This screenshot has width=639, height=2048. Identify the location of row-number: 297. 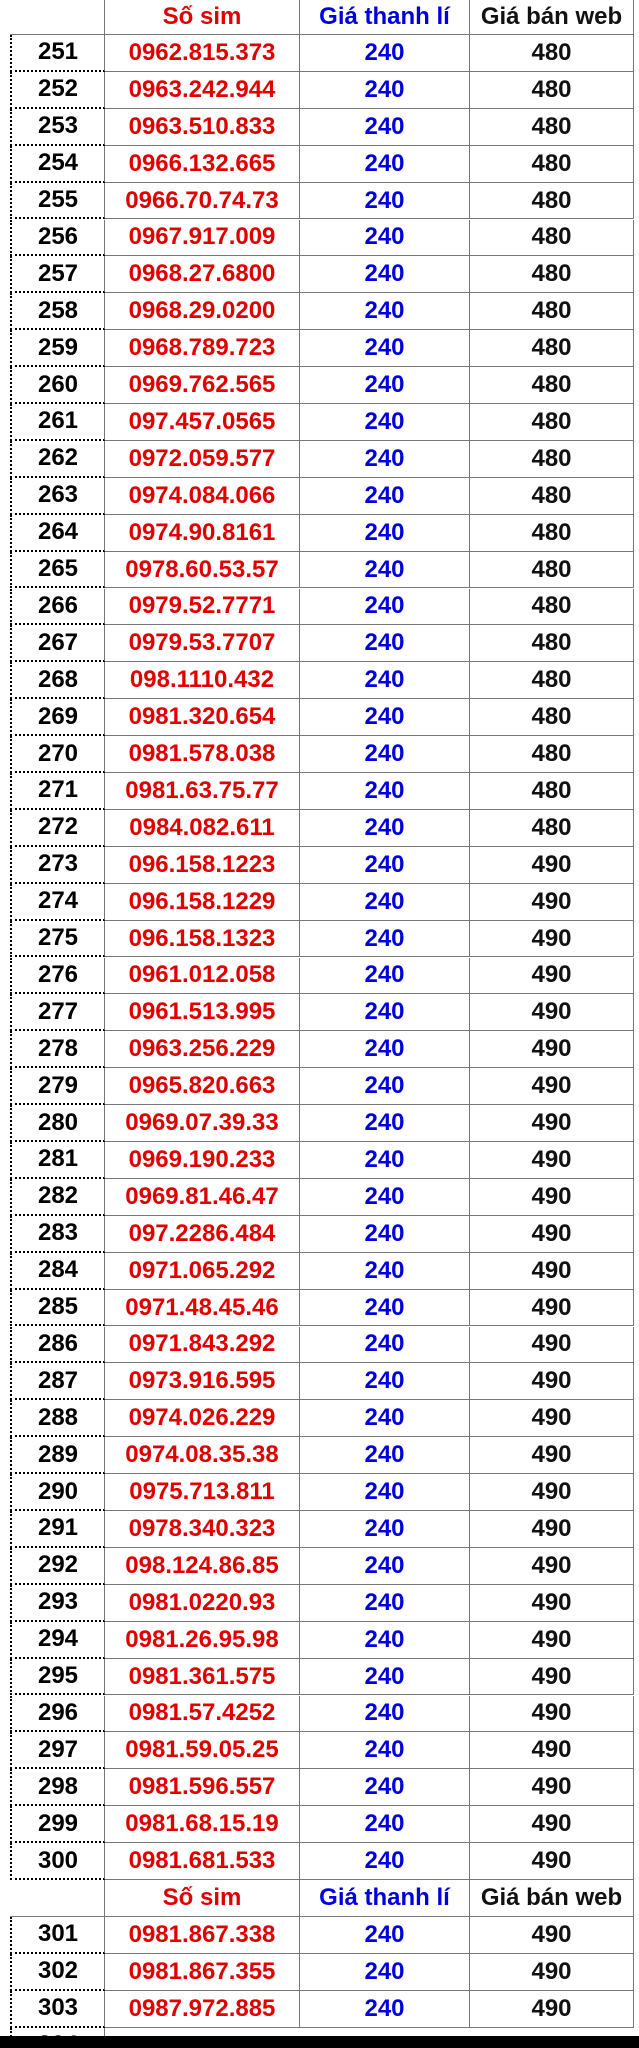
(57, 1751).